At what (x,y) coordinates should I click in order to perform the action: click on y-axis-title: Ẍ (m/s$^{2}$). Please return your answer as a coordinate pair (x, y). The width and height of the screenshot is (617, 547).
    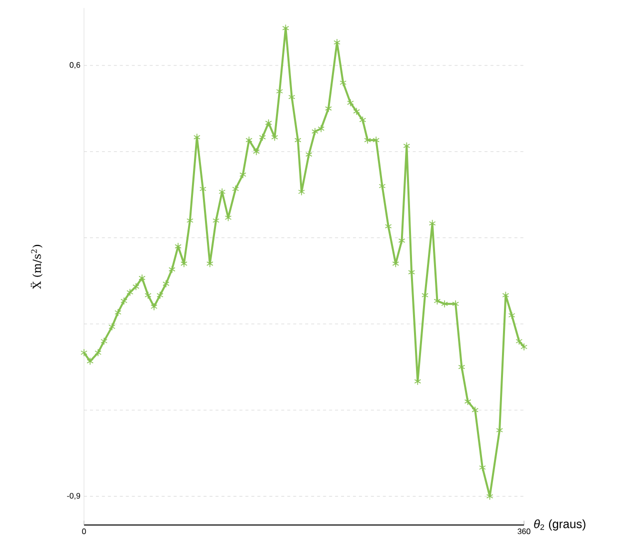
    Looking at the image, I should click on (36, 266).